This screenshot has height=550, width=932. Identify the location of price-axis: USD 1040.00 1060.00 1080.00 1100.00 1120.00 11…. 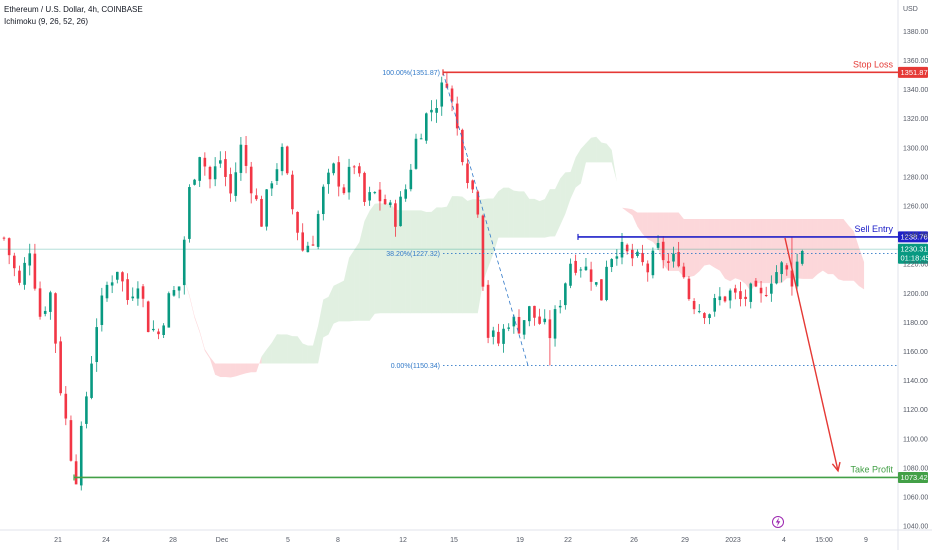
(915, 268).